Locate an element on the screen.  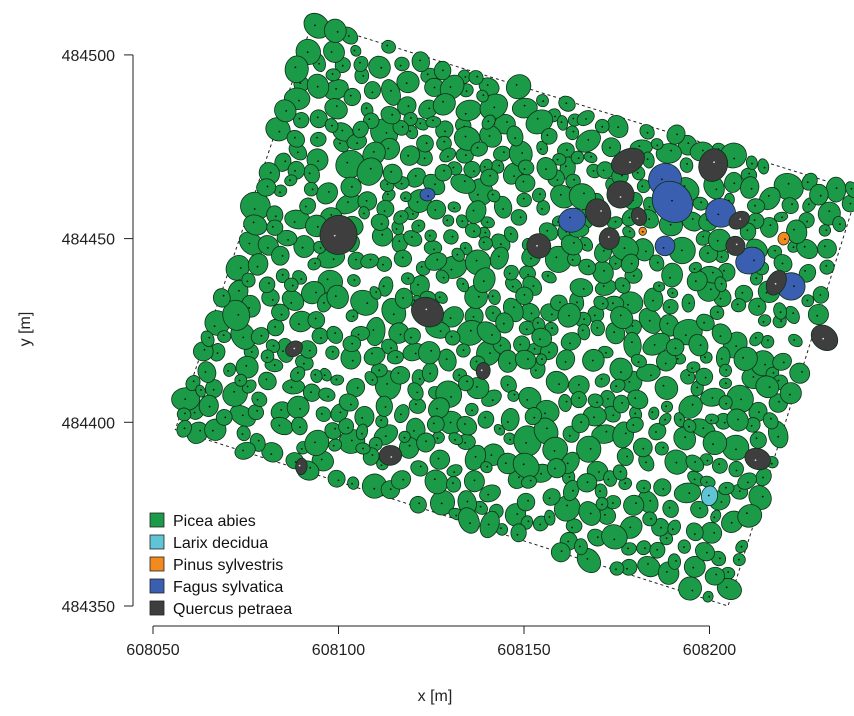
legend-item: Pinus sylvestris is located at coordinates (216, 565).